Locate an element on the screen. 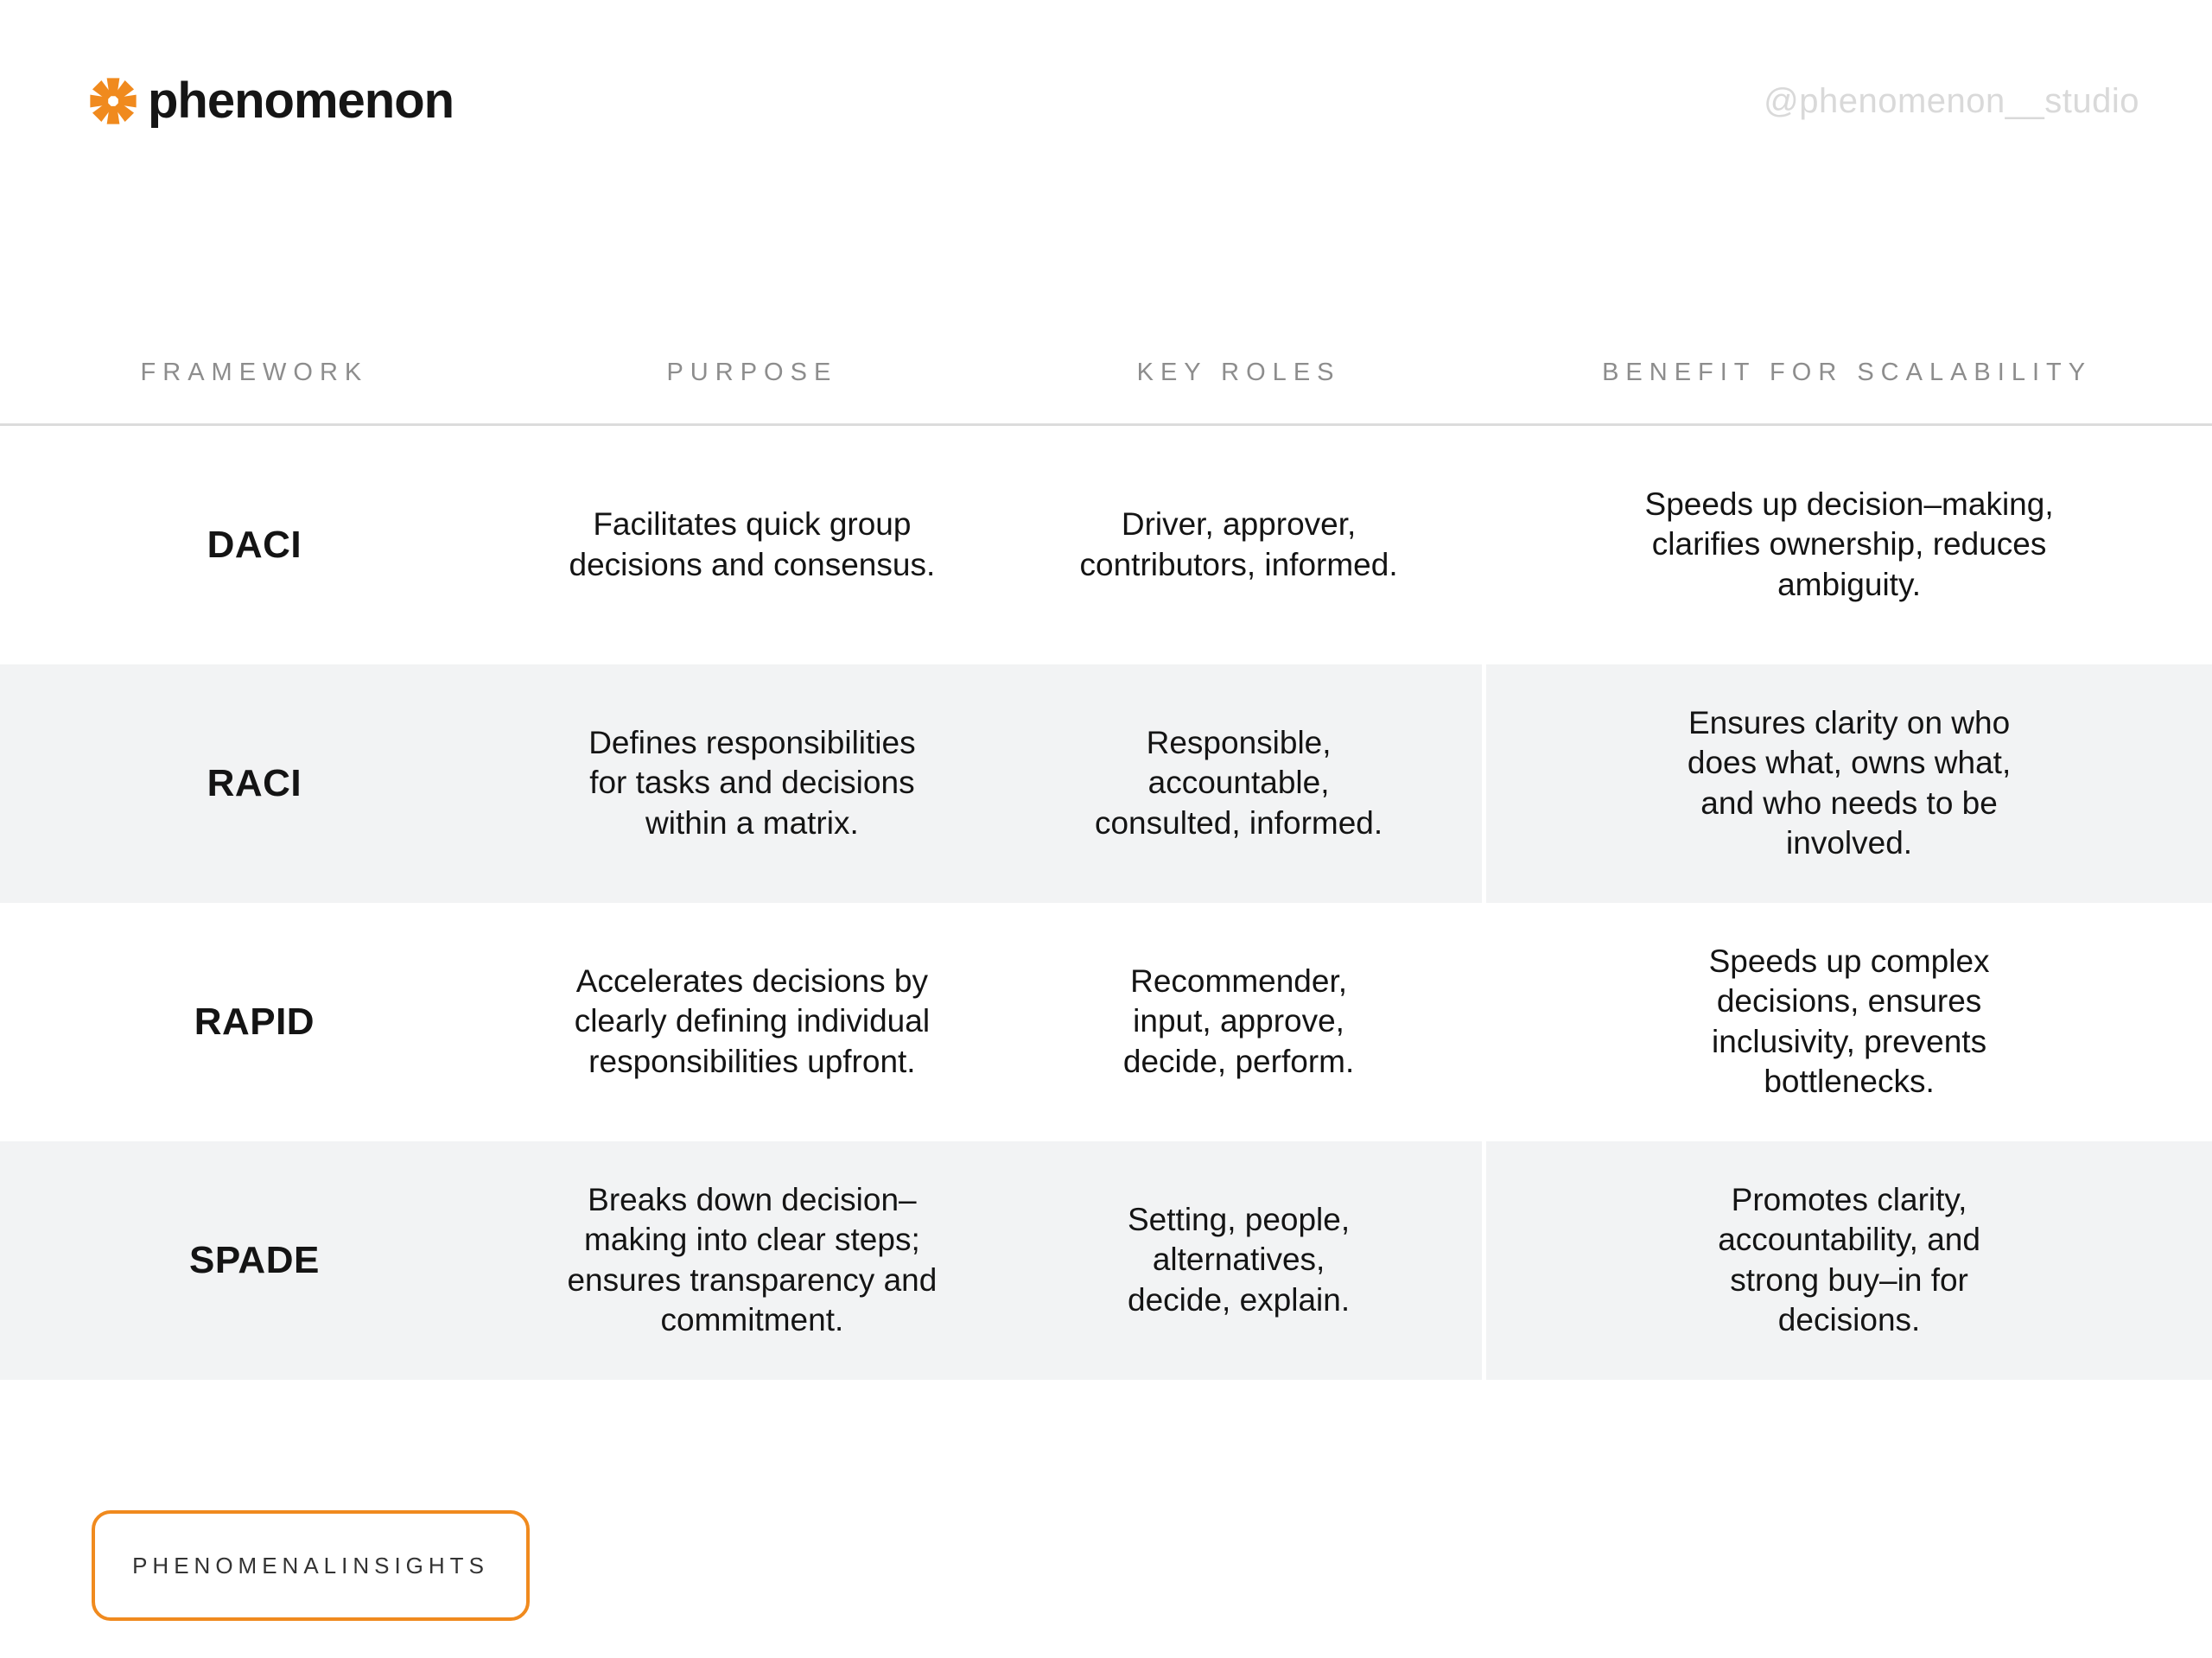 The height and width of the screenshot is (1658, 2212). framework-name: RAPID is located at coordinates (254, 1022).